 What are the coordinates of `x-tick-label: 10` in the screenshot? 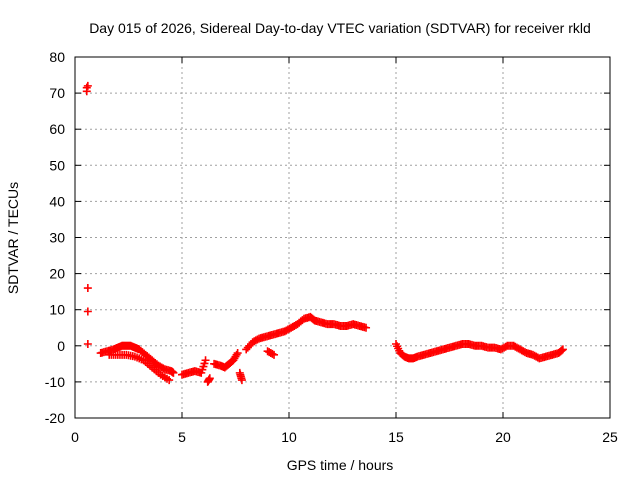 It's located at (289, 437).